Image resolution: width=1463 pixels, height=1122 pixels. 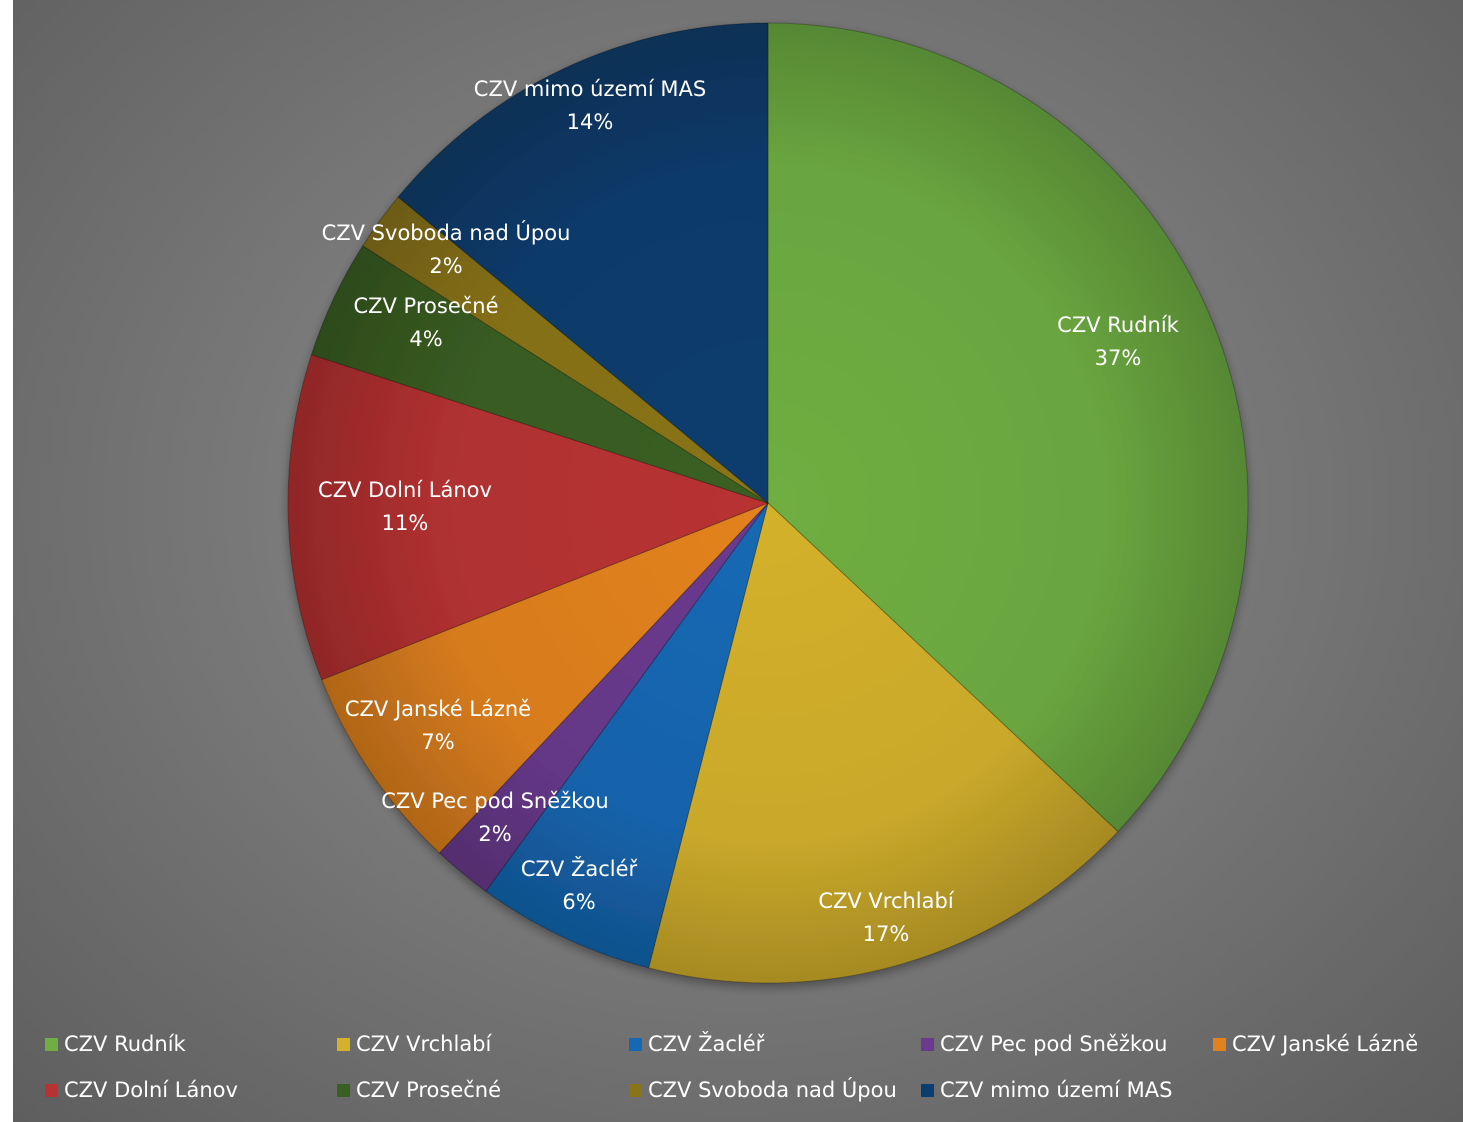 I want to click on legend-item-czv-dolni-lanov: CZV Dolní Lánov, so click(x=141, y=1090).